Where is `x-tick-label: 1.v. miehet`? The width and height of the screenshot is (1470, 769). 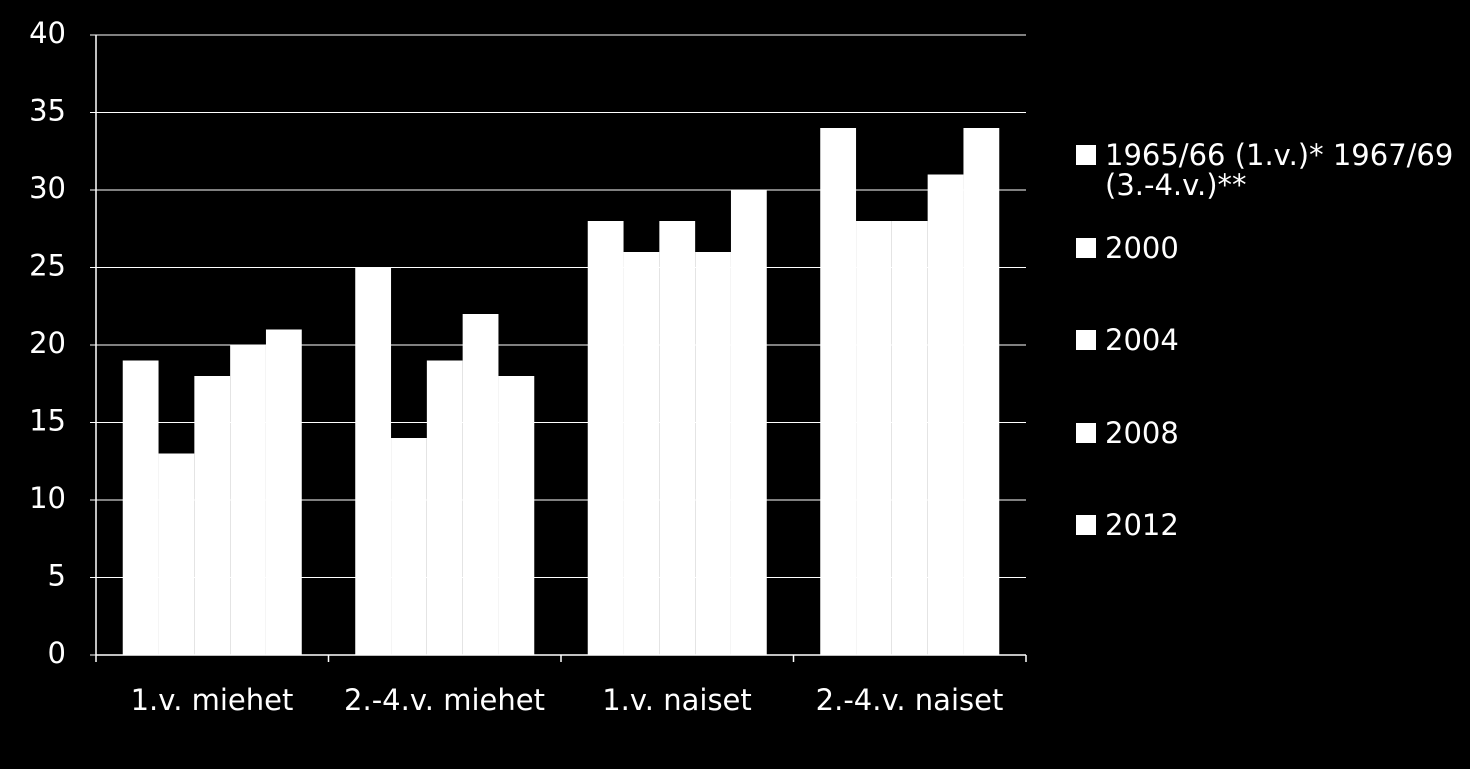
x-tick-label: 1.v. miehet is located at coordinates (212, 700).